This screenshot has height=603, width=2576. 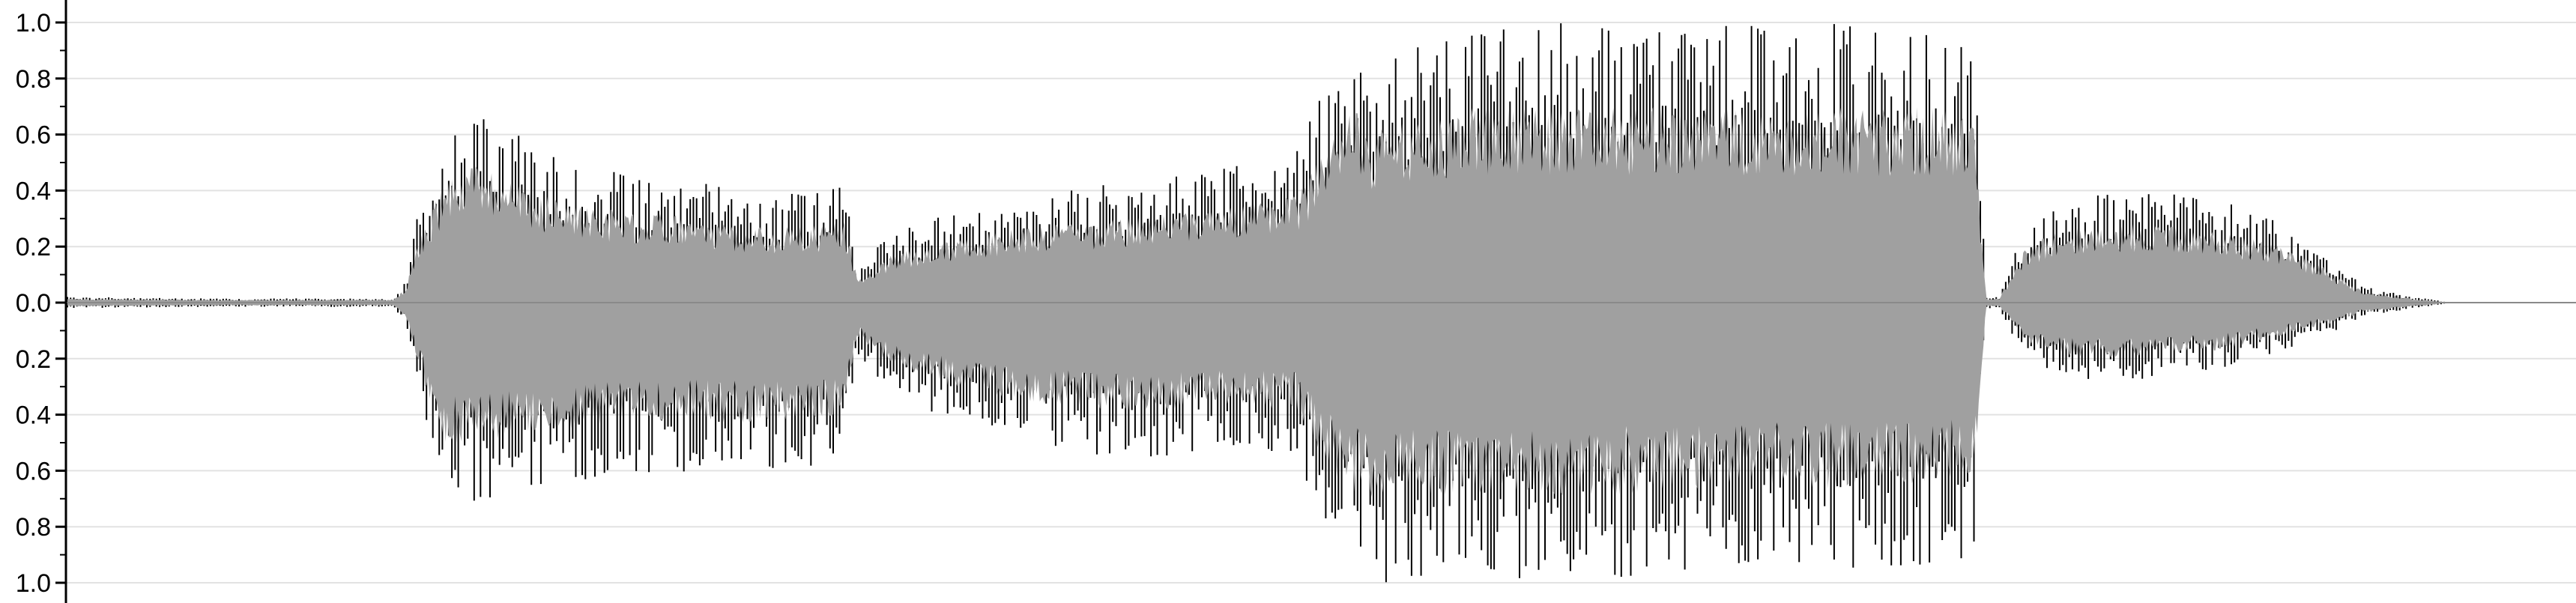 I want to click on y-tick-label: 0.0, so click(x=33, y=303).